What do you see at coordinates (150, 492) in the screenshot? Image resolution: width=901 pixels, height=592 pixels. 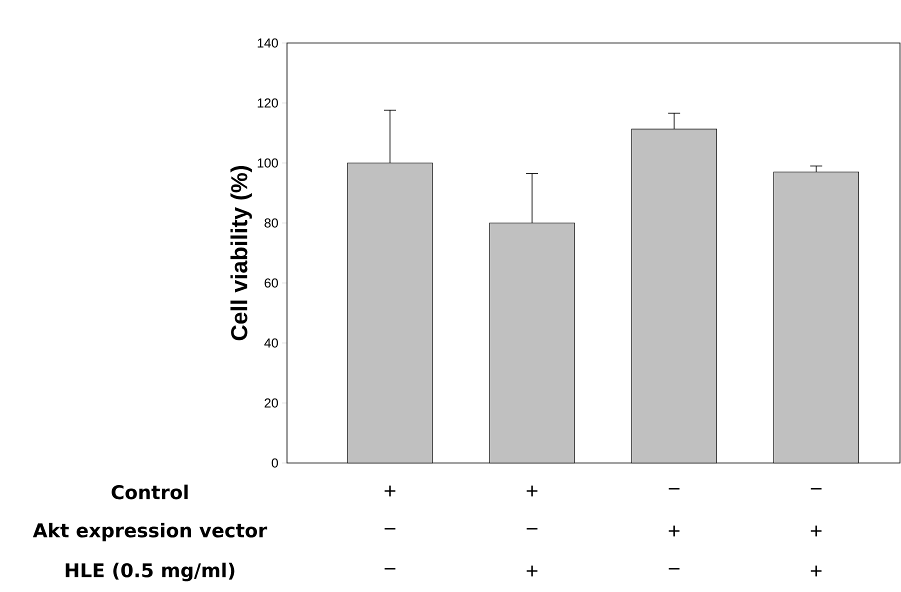 I see `text: Control` at bounding box center [150, 492].